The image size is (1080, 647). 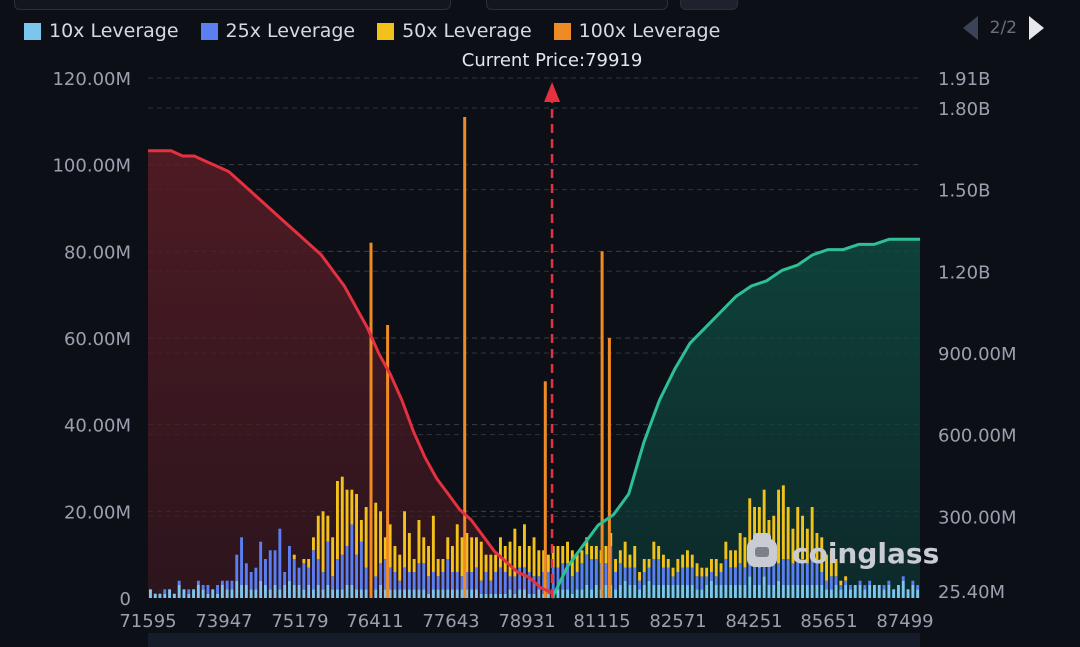 What do you see at coordinates (1036, 28) in the screenshot?
I see `triangle-right-icon` at bounding box center [1036, 28].